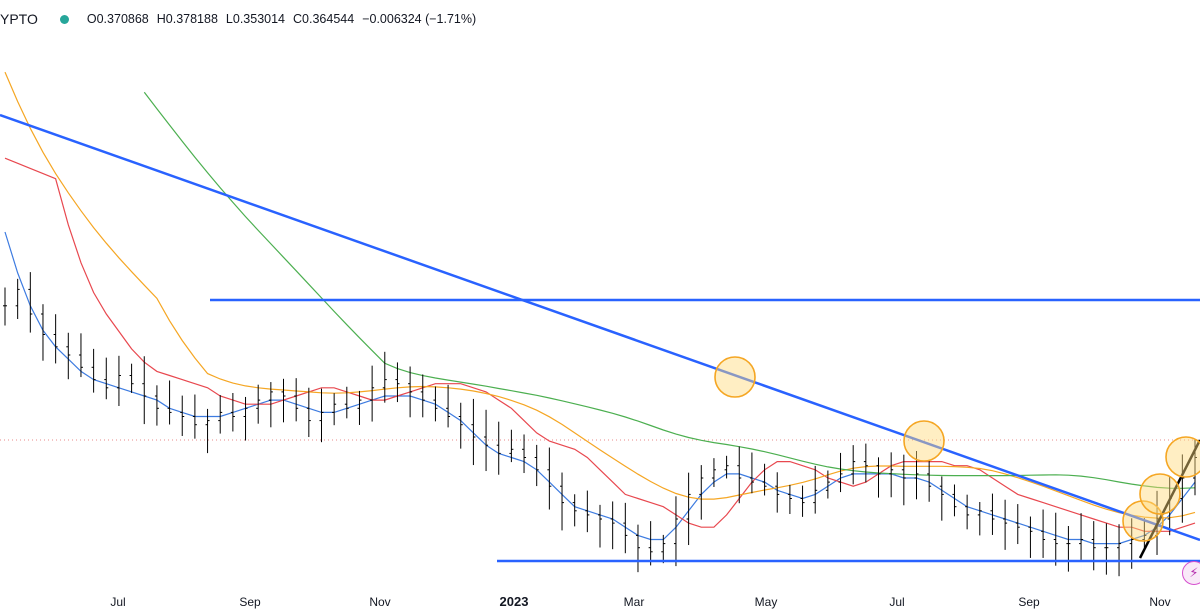 Image resolution: width=1200 pixels, height=612 pixels. I want to click on uptrend-line, so click(1169, 499).